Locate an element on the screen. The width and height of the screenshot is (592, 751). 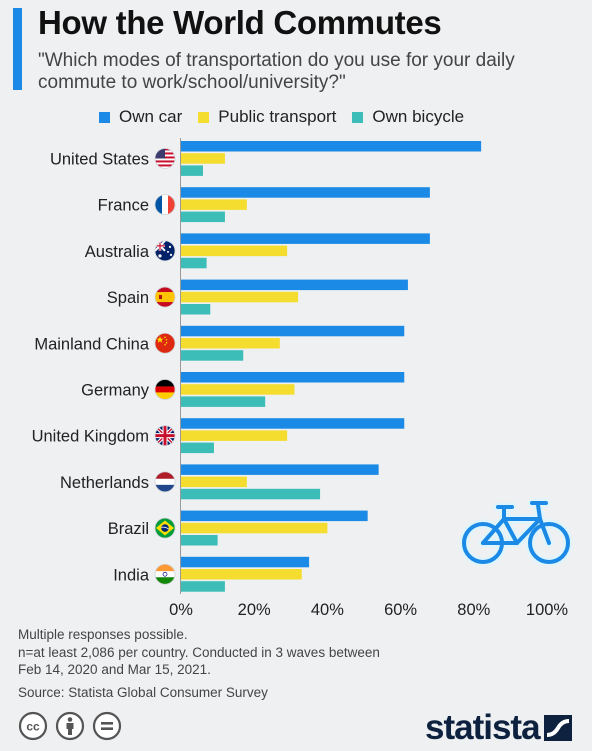
brazil-flag-icon is located at coordinates (165, 528).